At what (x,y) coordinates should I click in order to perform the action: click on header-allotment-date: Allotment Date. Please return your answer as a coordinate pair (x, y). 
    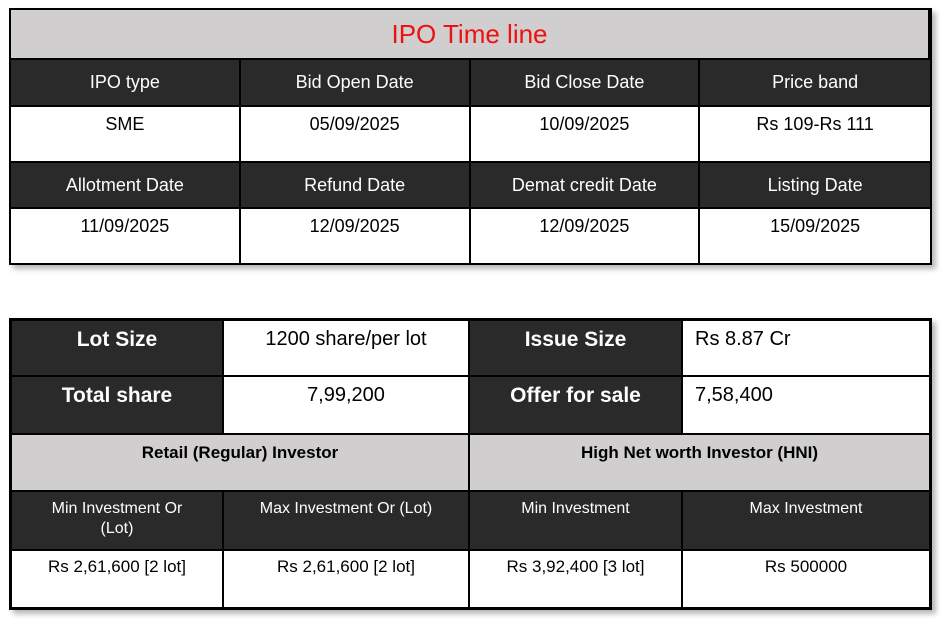
    Looking at the image, I should click on (126, 186).